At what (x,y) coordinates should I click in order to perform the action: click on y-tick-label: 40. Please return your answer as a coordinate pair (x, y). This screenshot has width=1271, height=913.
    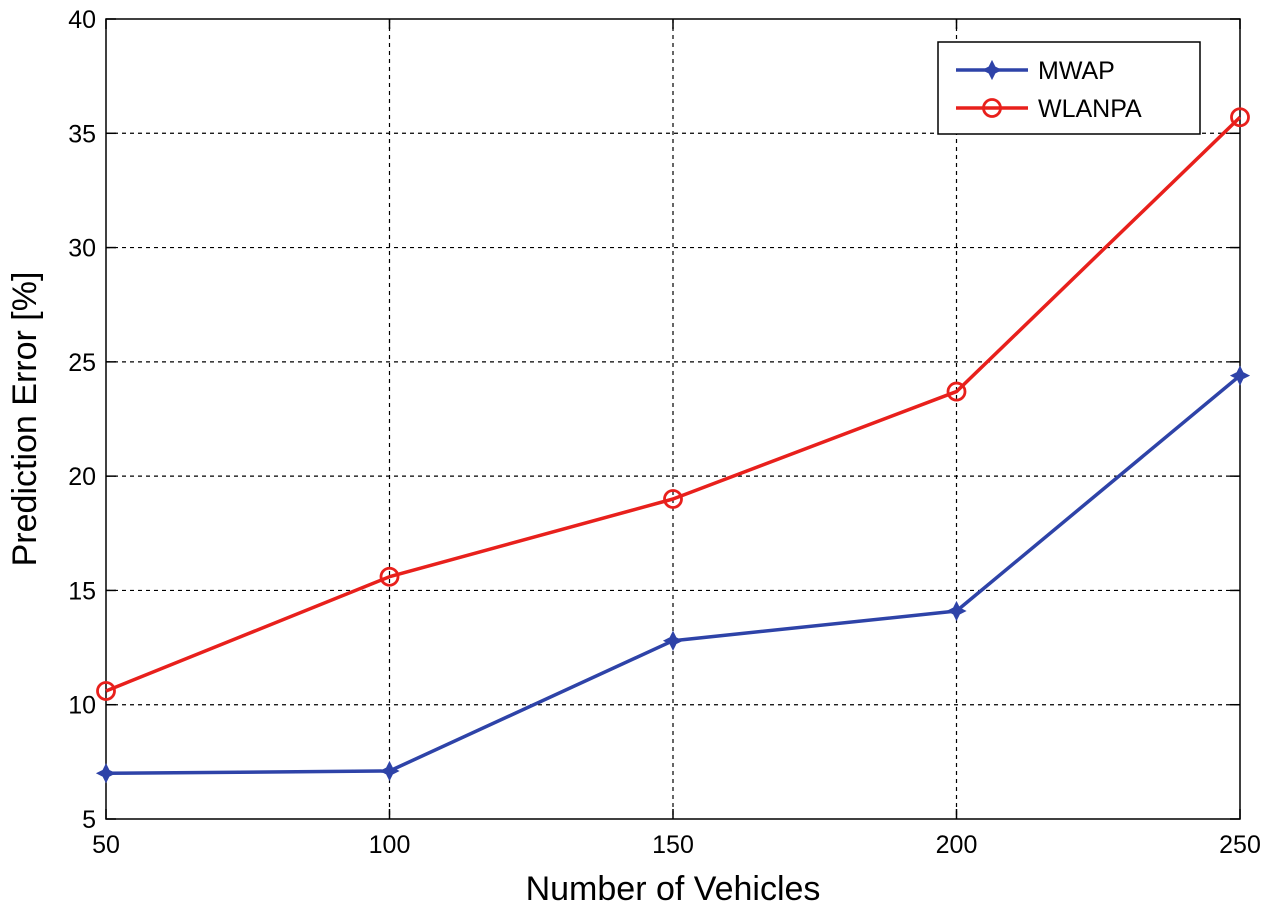
    Looking at the image, I should click on (82, 20).